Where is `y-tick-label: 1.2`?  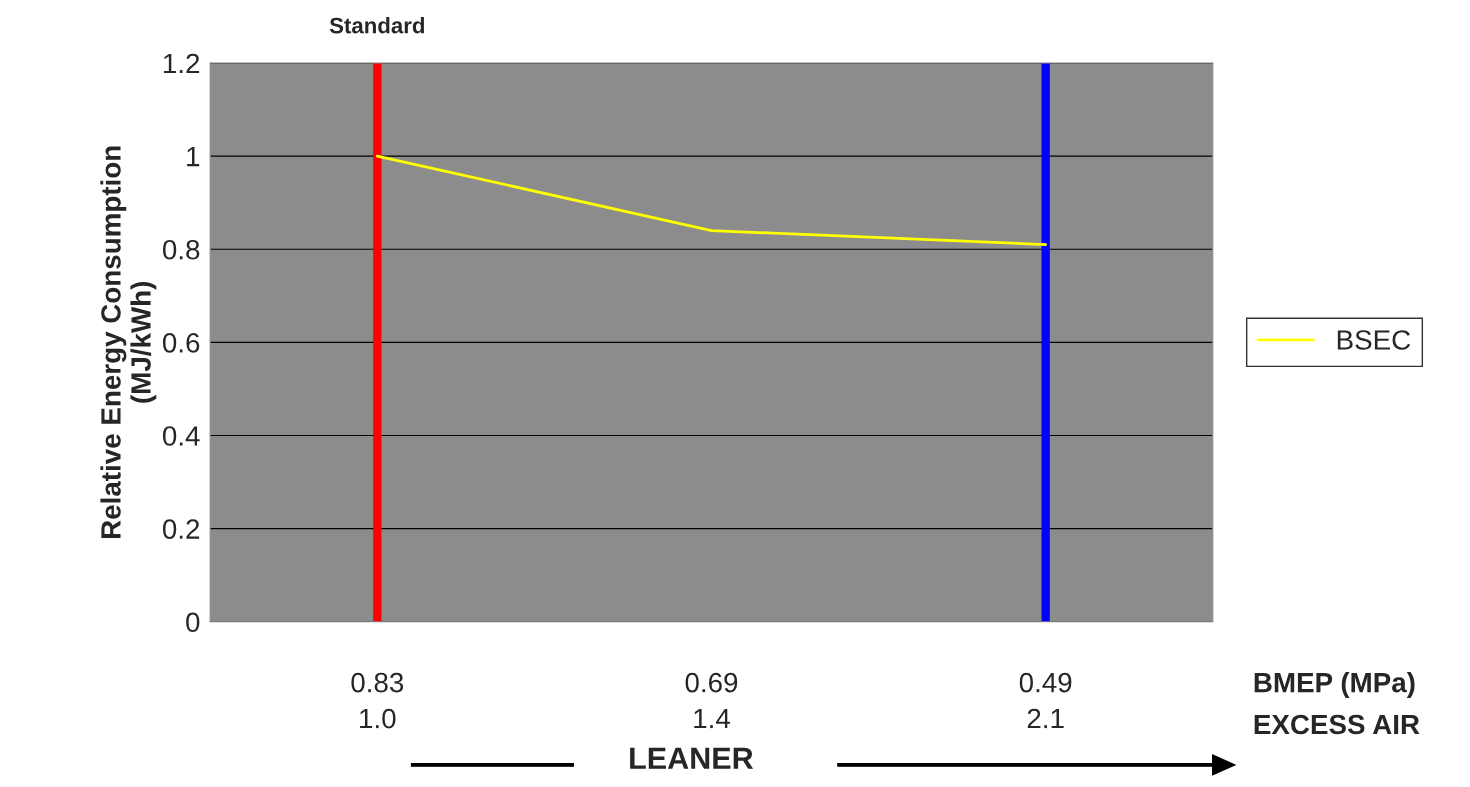 y-tick-label: 1.2 is located at coordinates (181, 63).